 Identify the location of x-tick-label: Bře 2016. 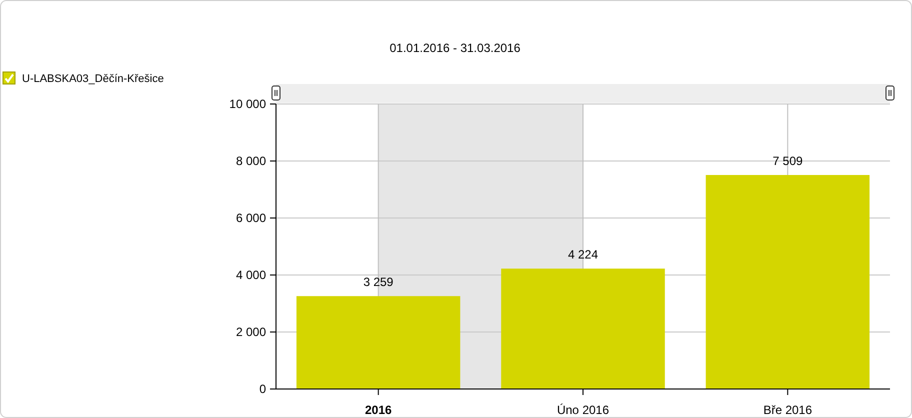
(787, 410).